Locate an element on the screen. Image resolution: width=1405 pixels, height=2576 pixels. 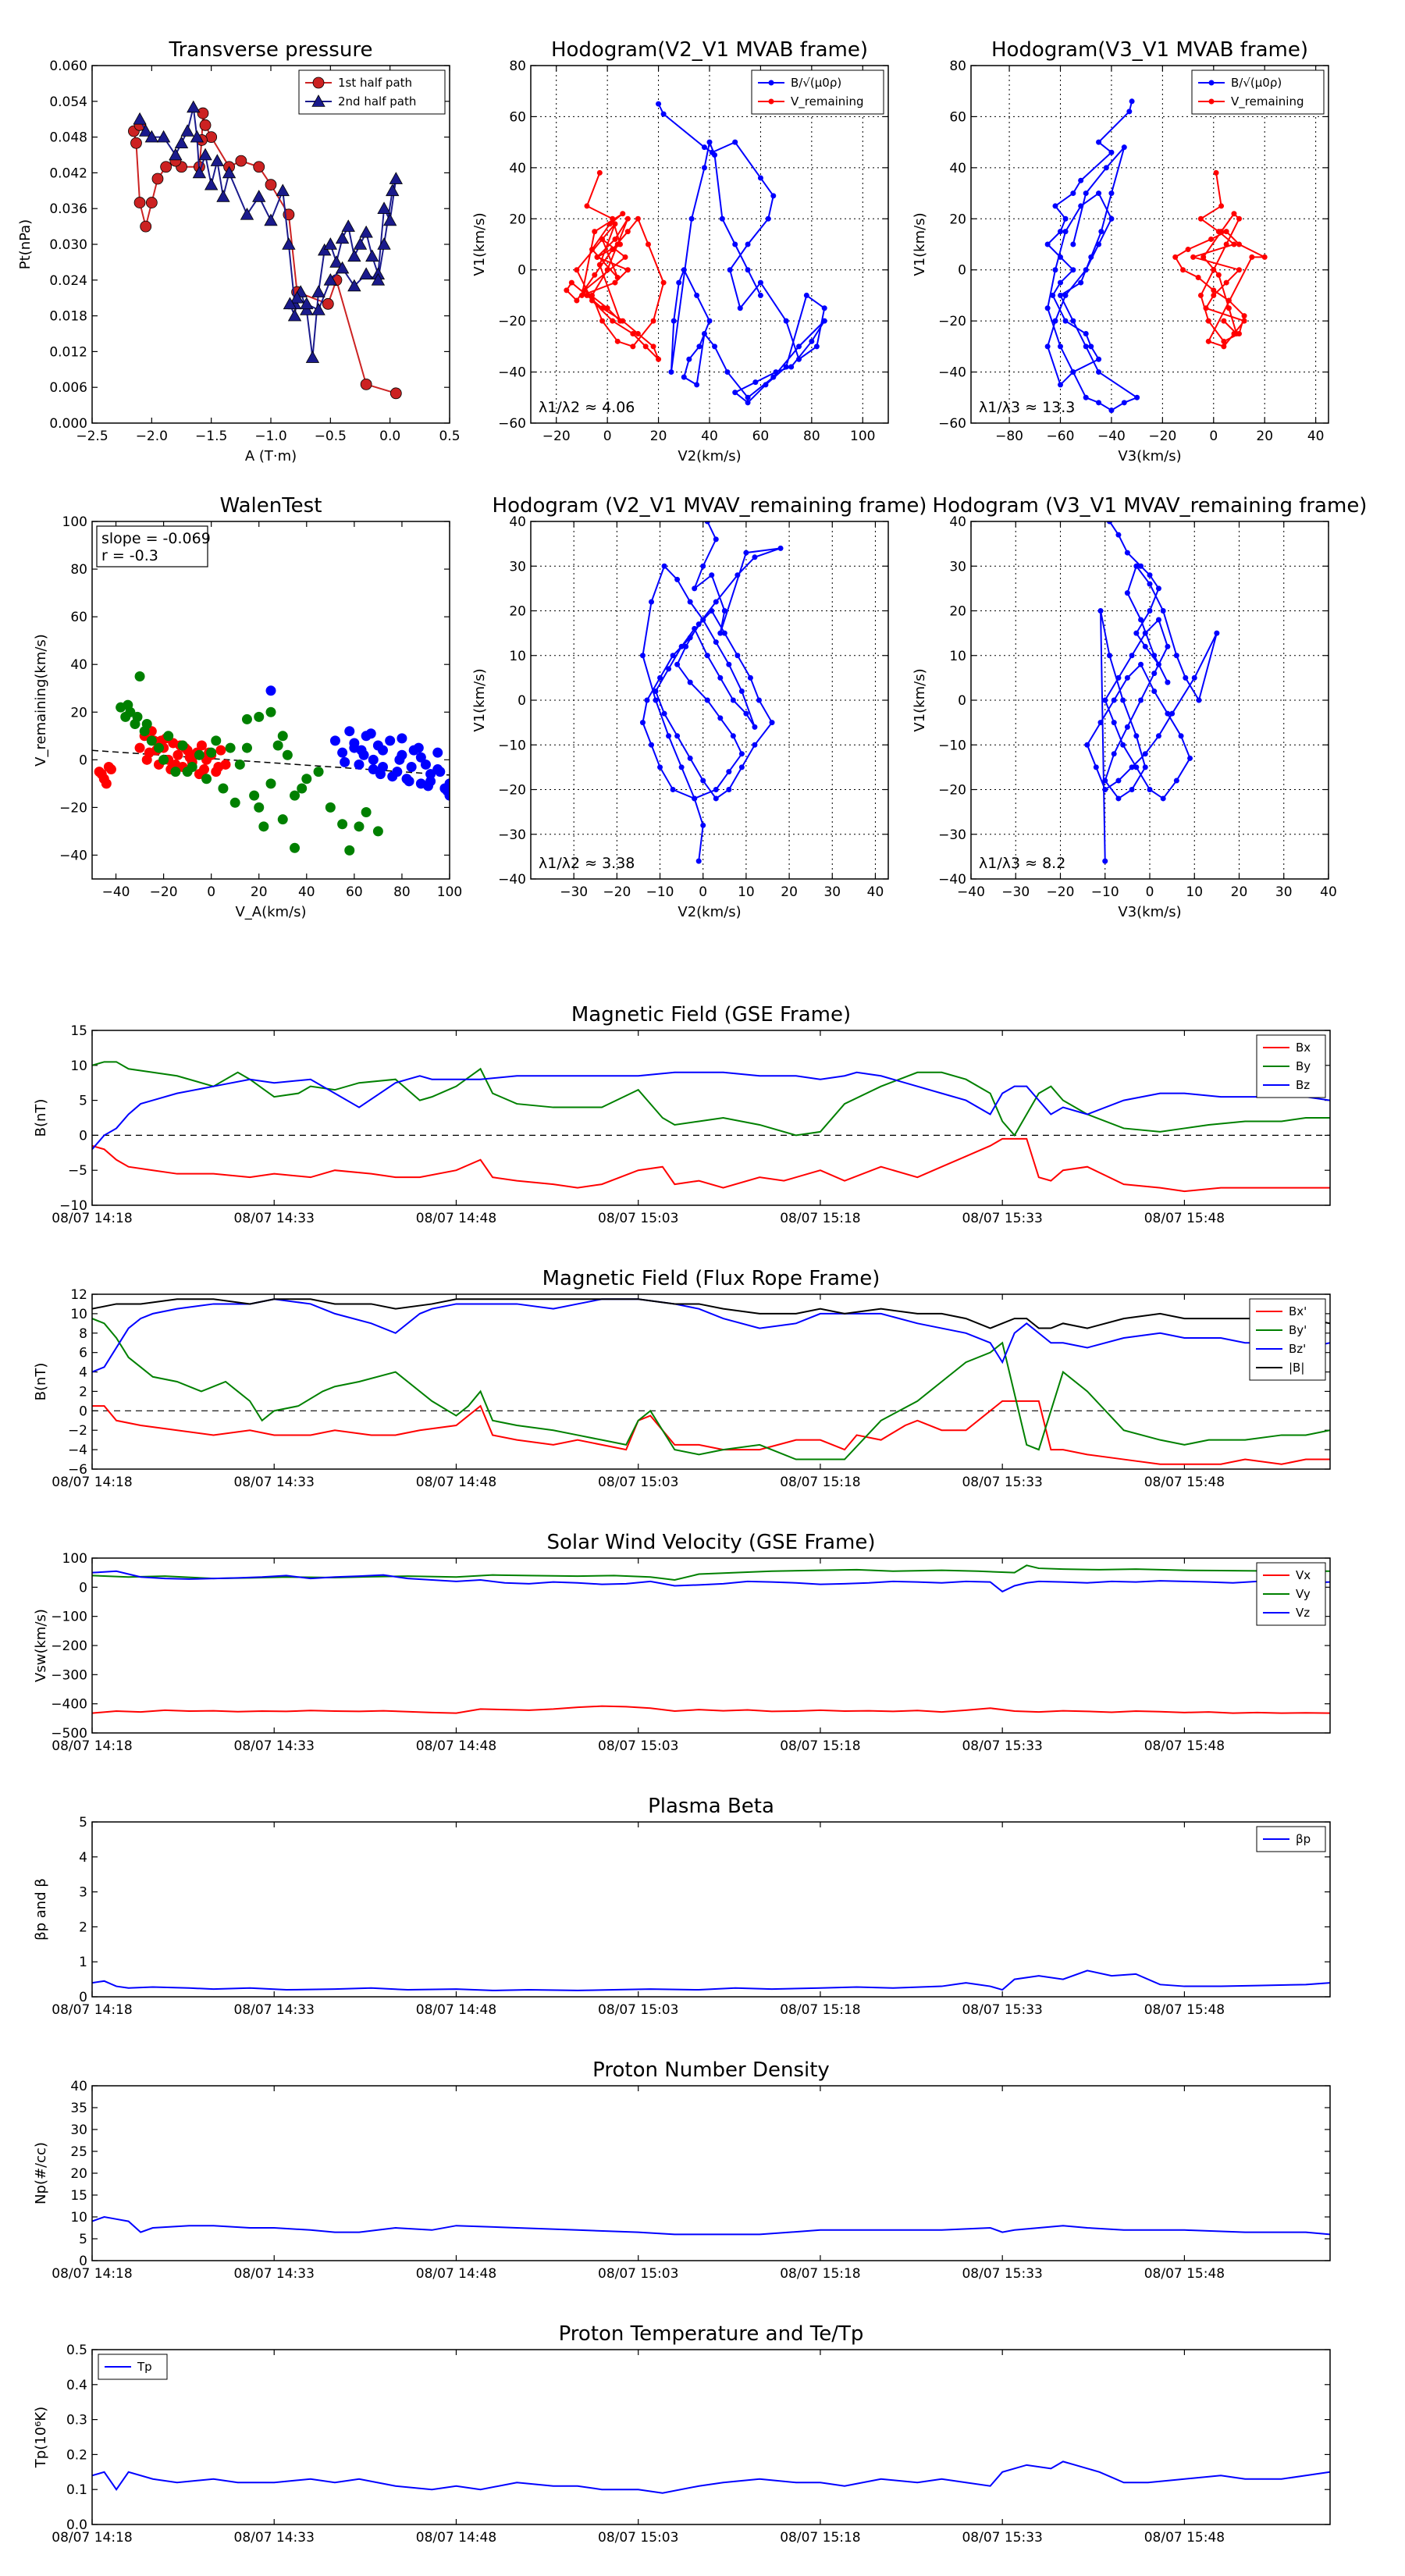
x-tick-label: 08/07 15:33 is located at coordinates (1002, 2274).